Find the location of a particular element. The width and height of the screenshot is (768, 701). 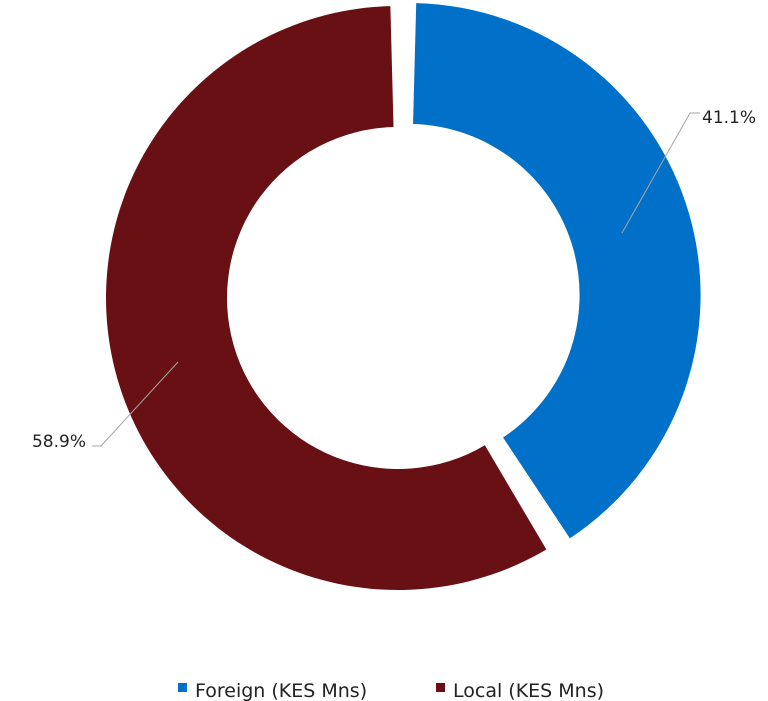

legend-label-foreign: Foreign (KES Mns) is located at coordinates (281, 690).